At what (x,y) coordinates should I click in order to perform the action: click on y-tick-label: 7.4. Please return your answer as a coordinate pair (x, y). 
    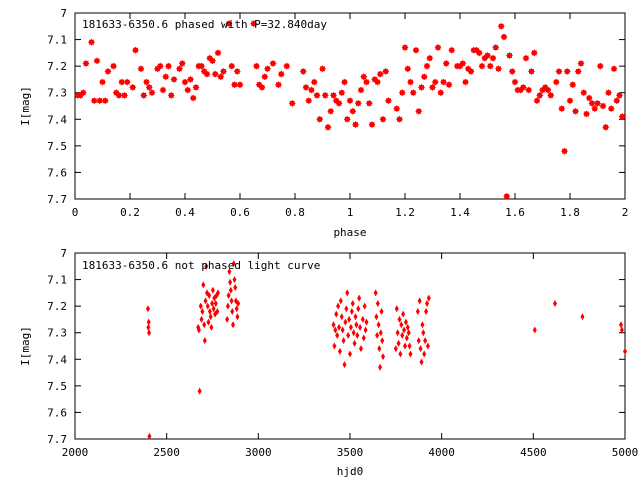
    Looking at the image, I should click on (57, 119).